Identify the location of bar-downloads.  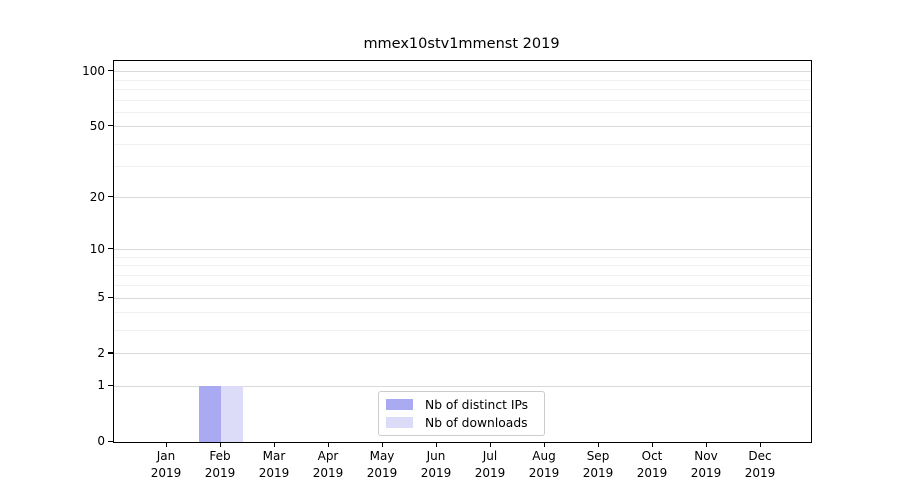
(232, 414).